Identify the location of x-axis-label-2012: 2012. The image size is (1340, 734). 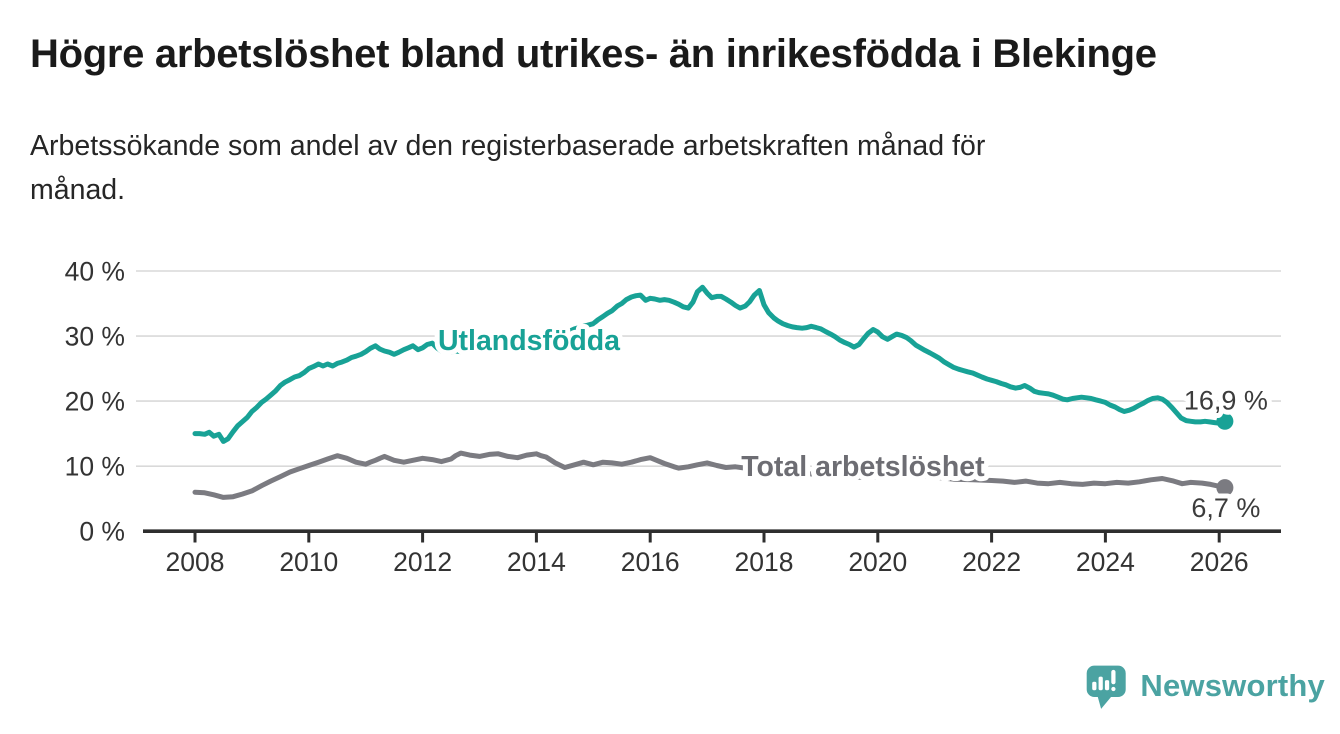
(422, 562).